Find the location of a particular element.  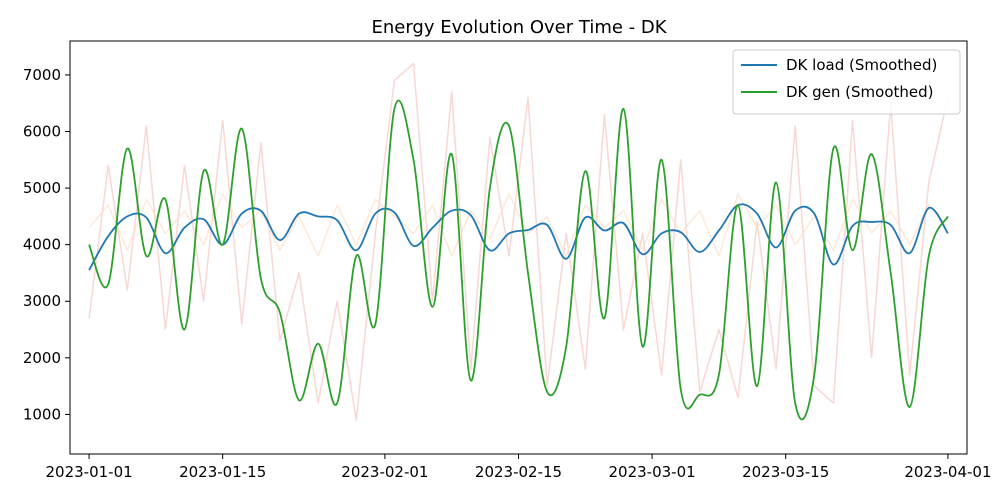

y-tick-label: 1000 is located at coordinates (42, 414).